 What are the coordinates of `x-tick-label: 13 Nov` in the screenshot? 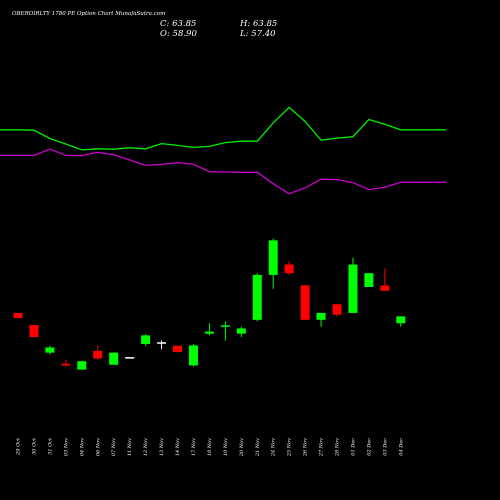 It's located at (162, 447).